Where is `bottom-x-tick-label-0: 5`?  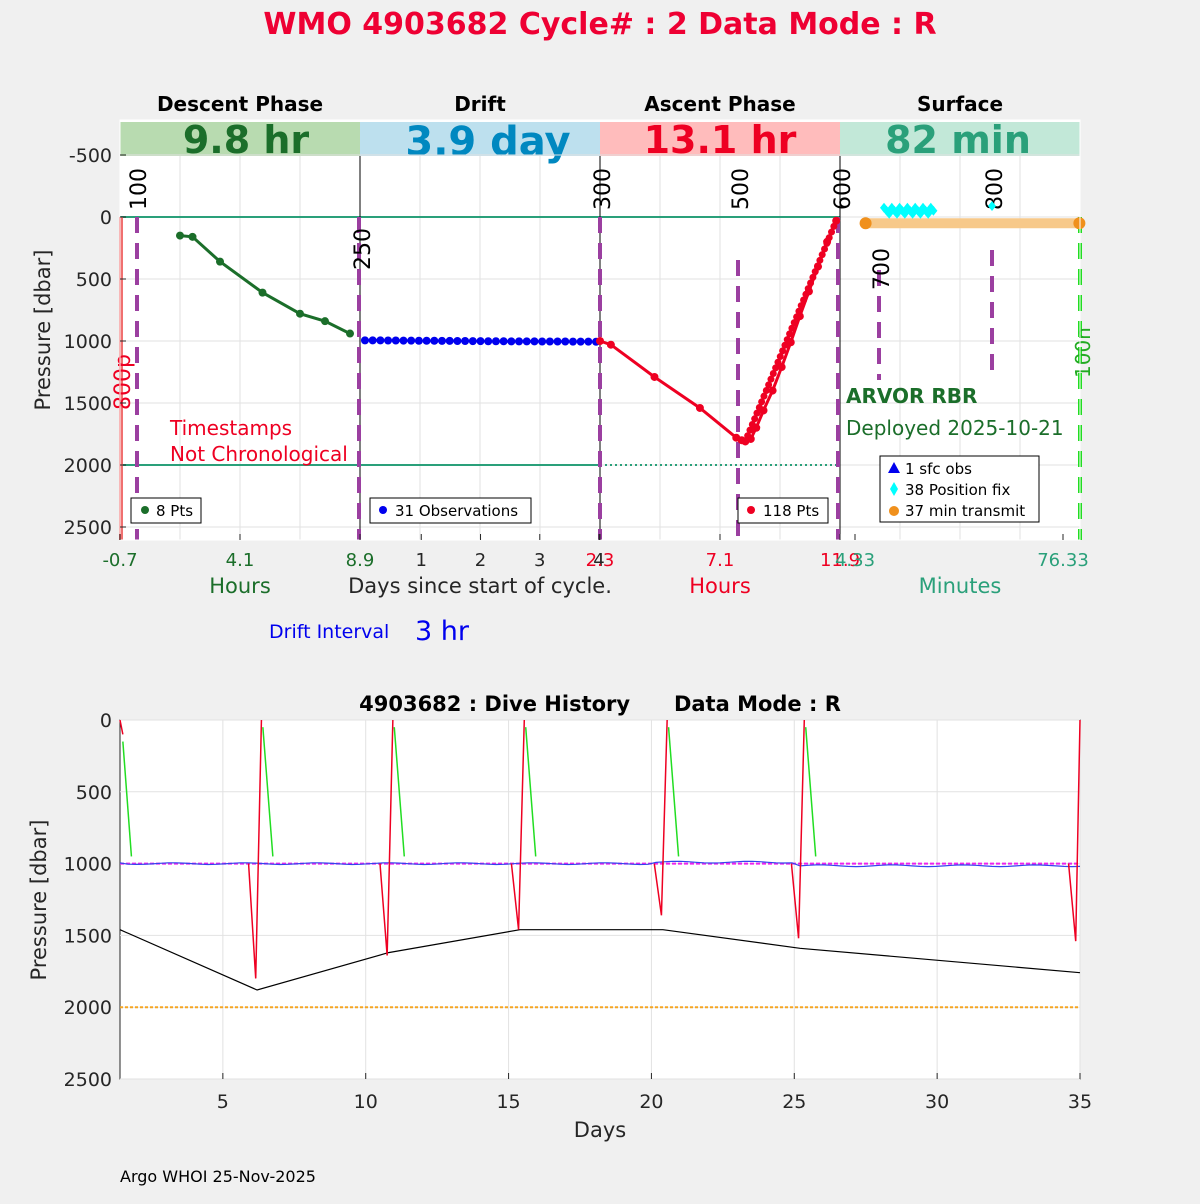 bottom-x-tick-label-0: 5 is located at coordinates (223, 1102).